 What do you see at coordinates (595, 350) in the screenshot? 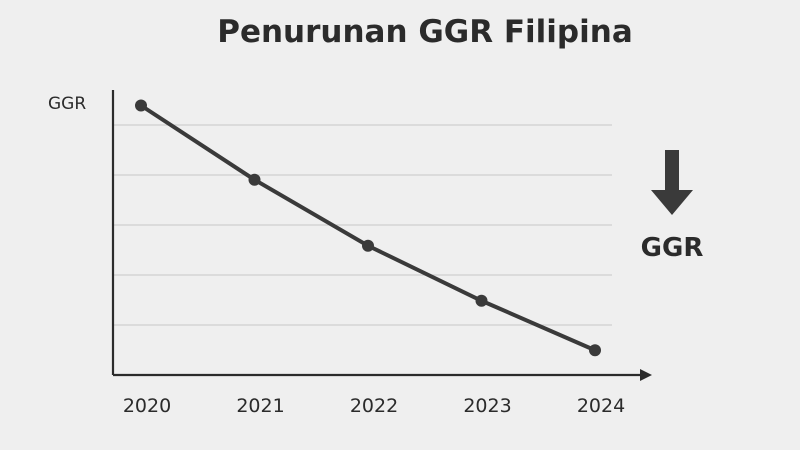
I see `data-point-2024` at bounding box center [595, 350].